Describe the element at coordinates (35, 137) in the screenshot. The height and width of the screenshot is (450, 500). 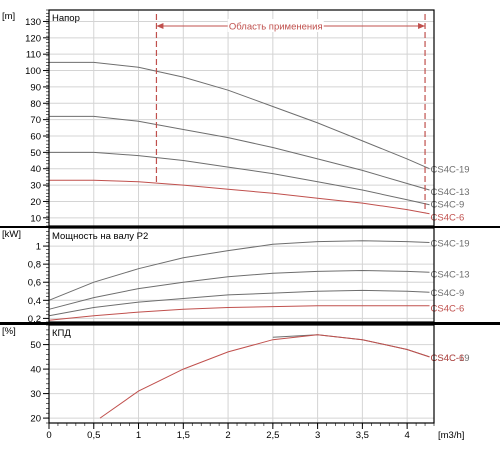
I see `y-tick-label: 60` at that location.